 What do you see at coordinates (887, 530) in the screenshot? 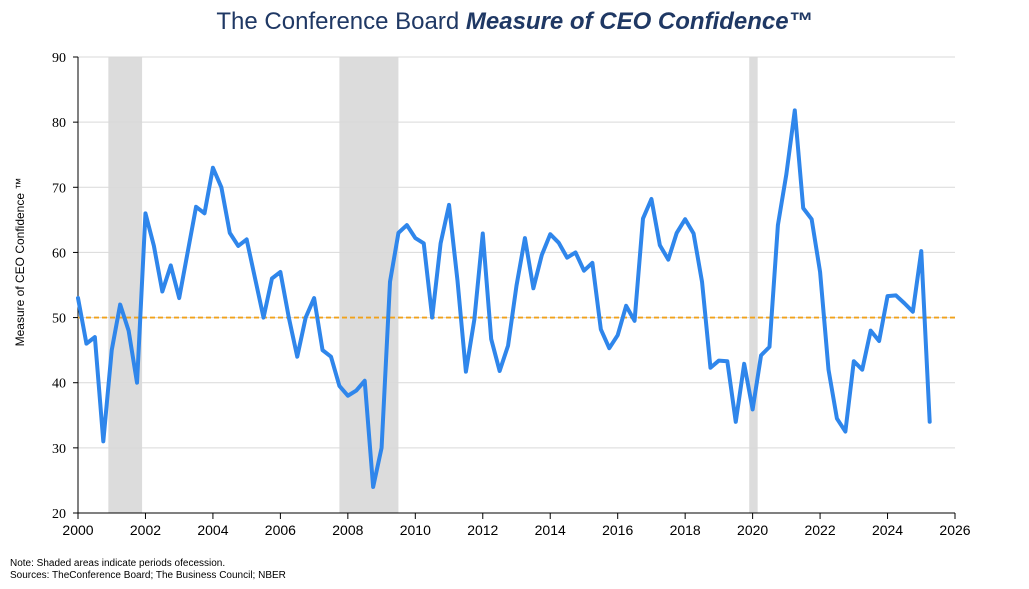
I see `x-tick-label-2024: 2024` at bounding box center [887, 530].